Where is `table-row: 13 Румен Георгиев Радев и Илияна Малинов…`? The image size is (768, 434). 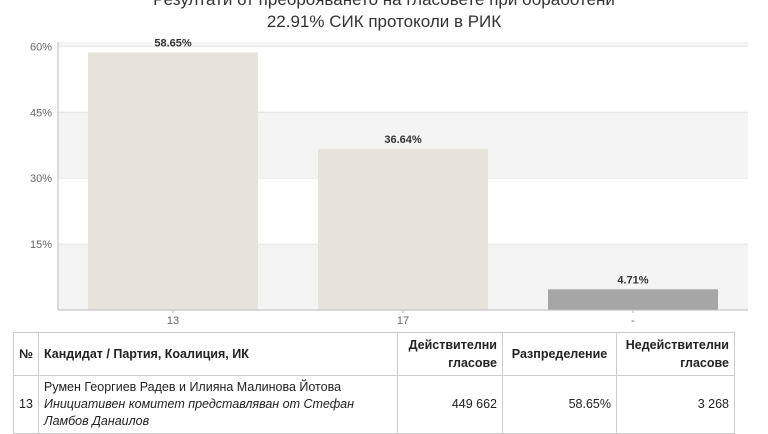 table-row: 13 Румен Георгиев Радев и Илияна Малинов… is located at coordinates (374, 404).